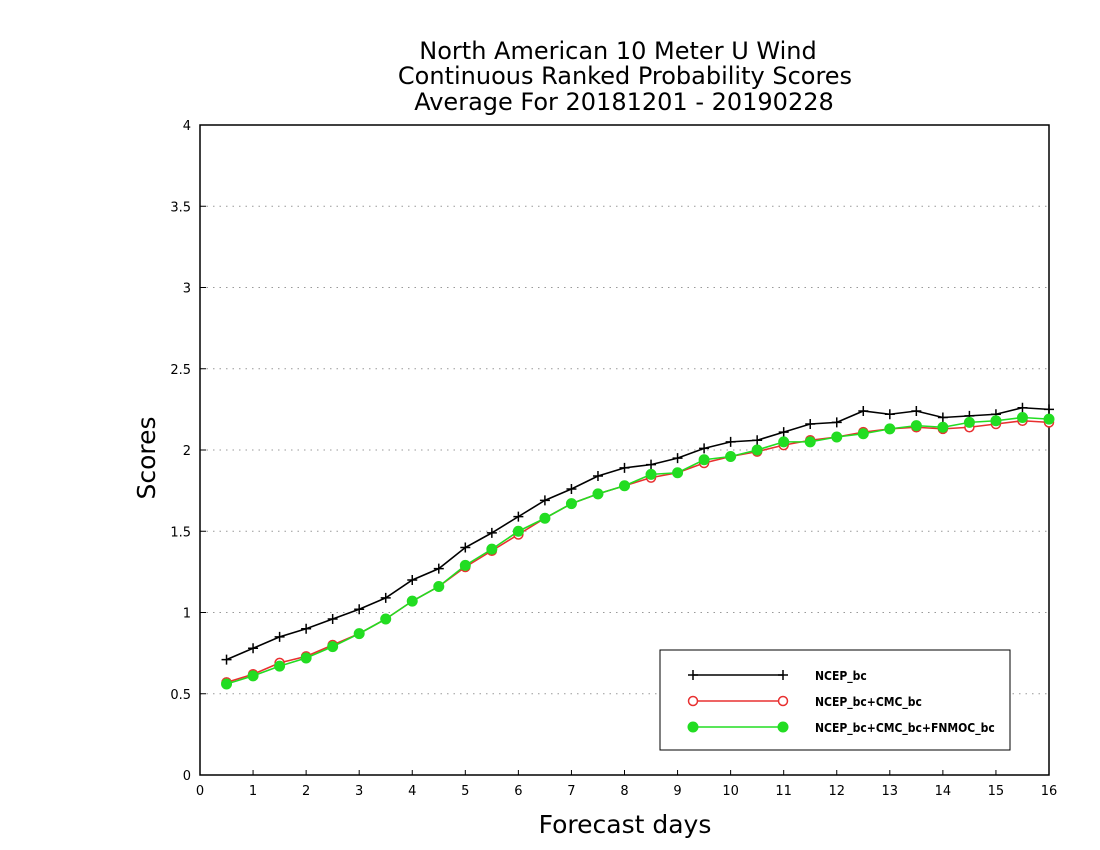  Describe the element at coordinates (943, 791) in the screenshot. I see `x-tick-label: 14` at that location.